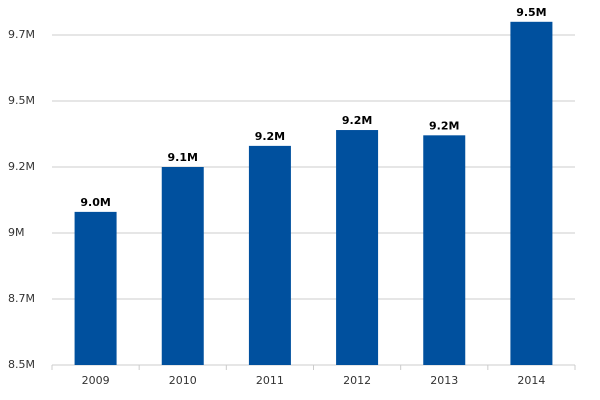  Describe the element at coordinates (21, 298) in the screenshot. I see `y-tick-label: 8.7M` at that location.